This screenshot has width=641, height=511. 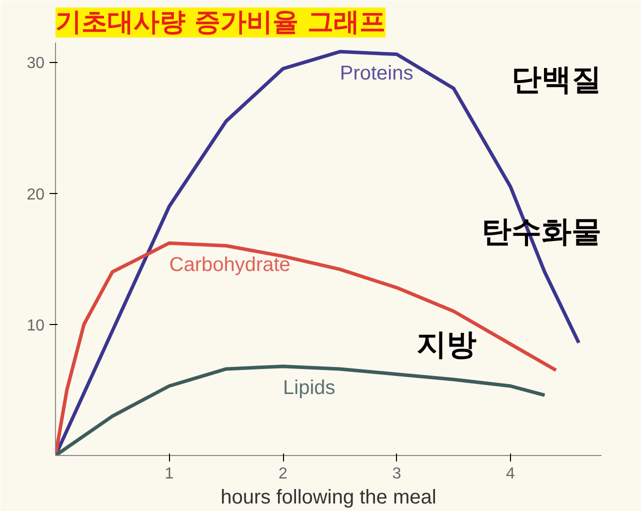 What do you see at coordinates (377, 73) in the screenshot?
I see `series-label: Proteins` at bounding box center [377, 73].